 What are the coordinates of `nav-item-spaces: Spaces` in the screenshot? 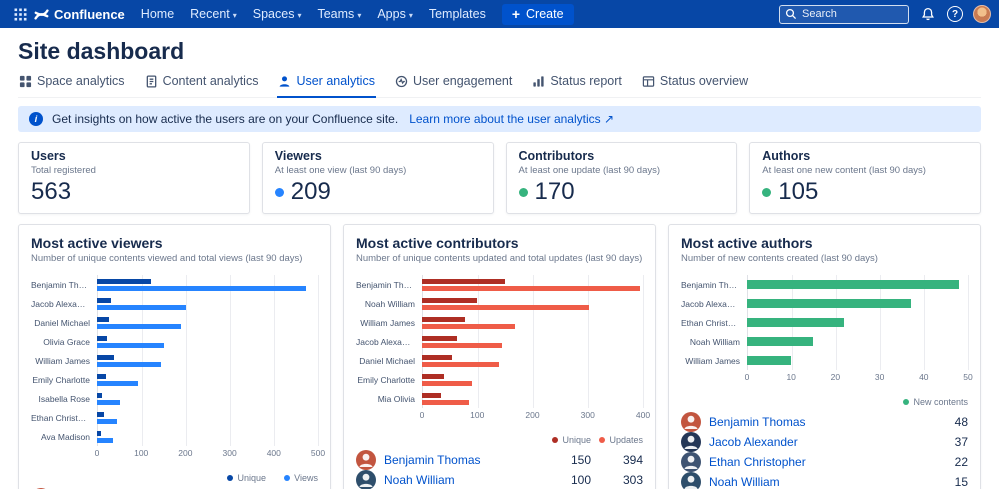 It's located at (277, 14).